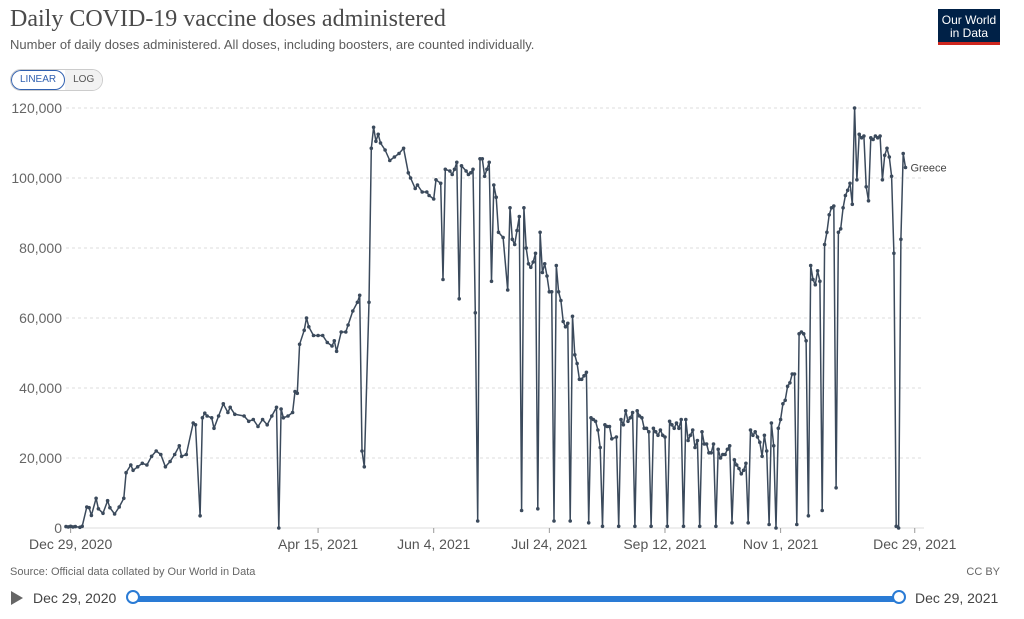 This screenshot has width=1024, height=619. I want to click on timeline-track, so click(516, 599).